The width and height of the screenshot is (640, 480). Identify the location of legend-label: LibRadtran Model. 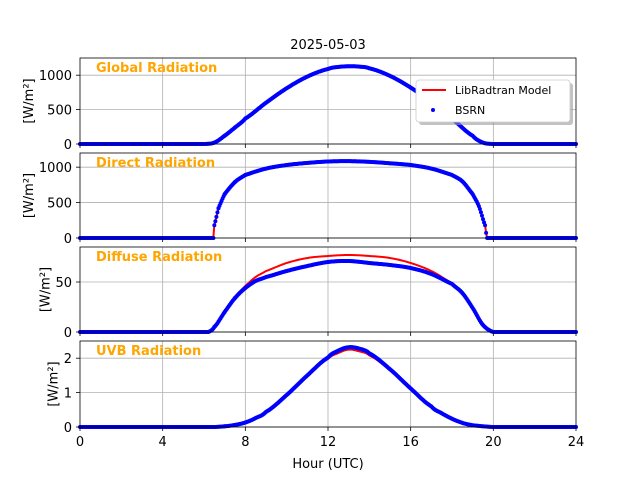
(503, 90).